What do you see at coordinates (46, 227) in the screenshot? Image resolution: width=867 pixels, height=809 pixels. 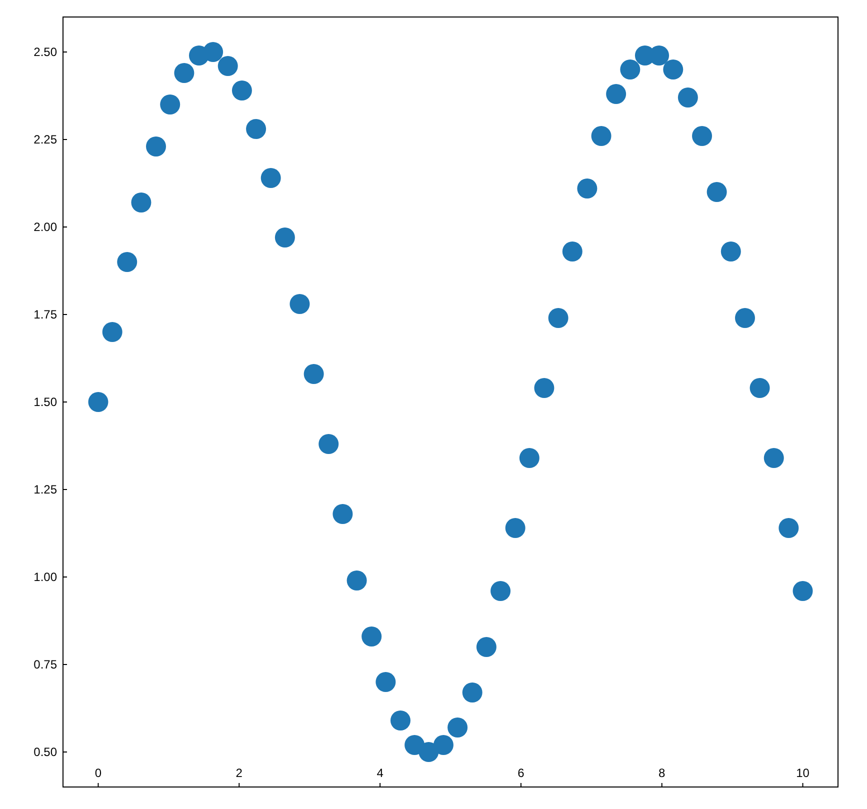 I see `y-tick-label: 2.00` at bounding box center [46, 227].